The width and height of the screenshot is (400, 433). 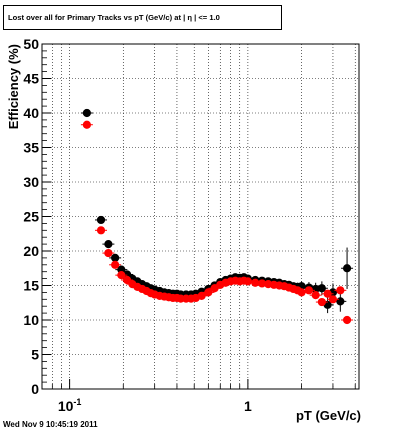 What do you see at coordinates (31, 320) in the screenshot?
I see `y-tick-label: 10` at bounding box center [31, 320].